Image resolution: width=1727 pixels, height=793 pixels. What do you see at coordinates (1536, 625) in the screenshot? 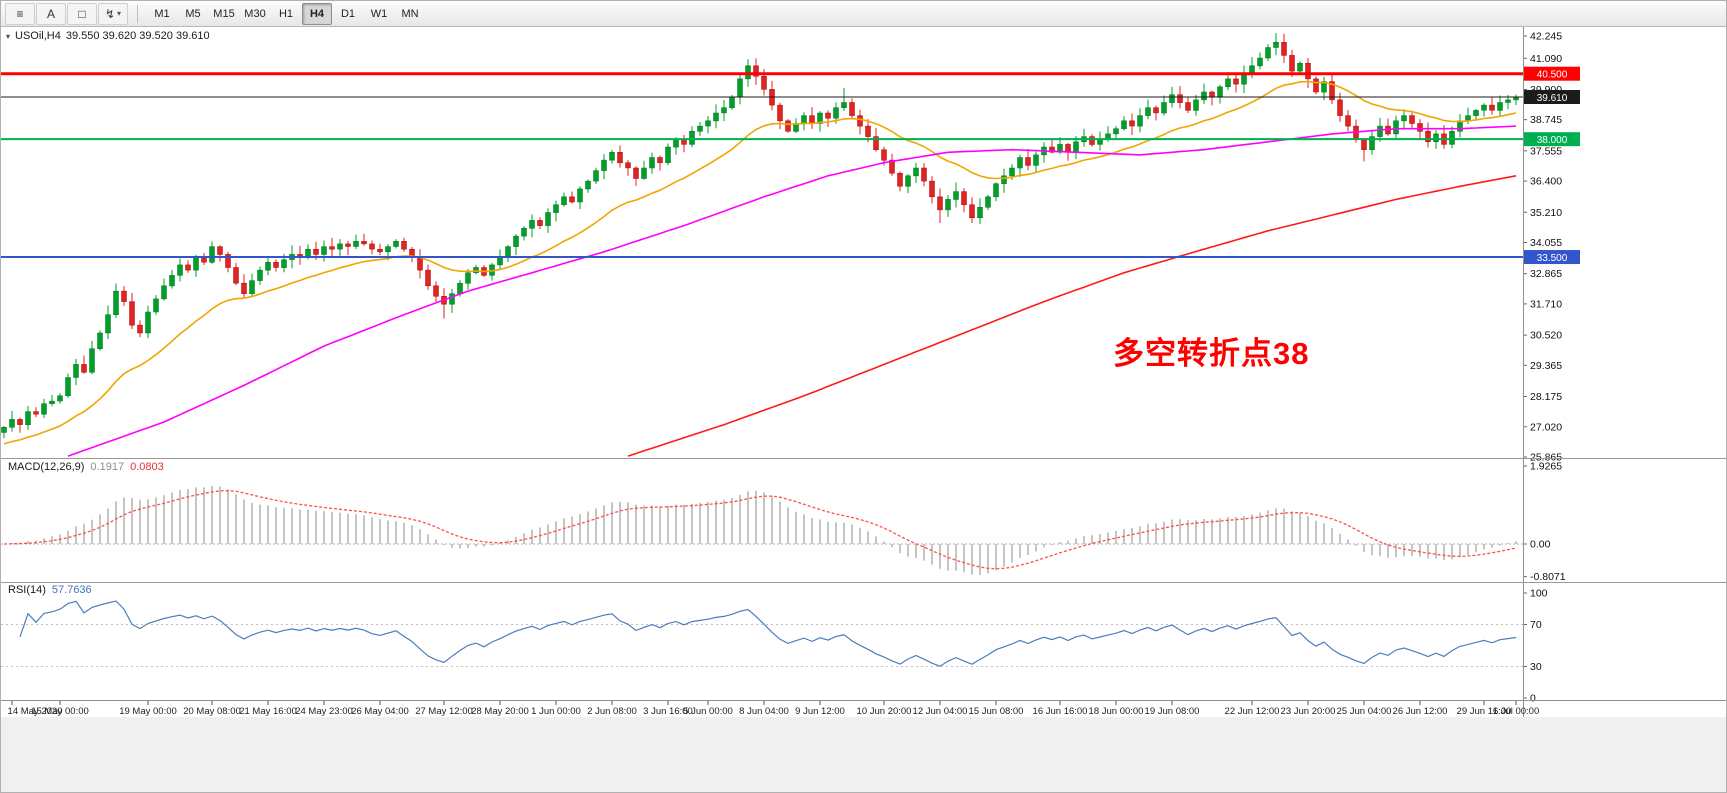
I see `rsi-axis-label: 70` at bounding box center [1536, 625].